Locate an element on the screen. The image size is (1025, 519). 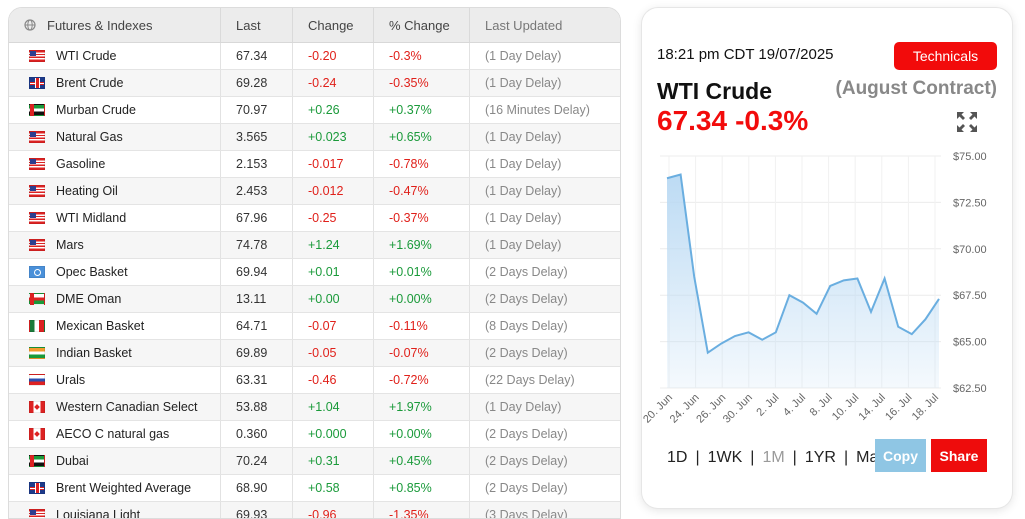
row-last: 64.71 is located at coordinates (257, 326).